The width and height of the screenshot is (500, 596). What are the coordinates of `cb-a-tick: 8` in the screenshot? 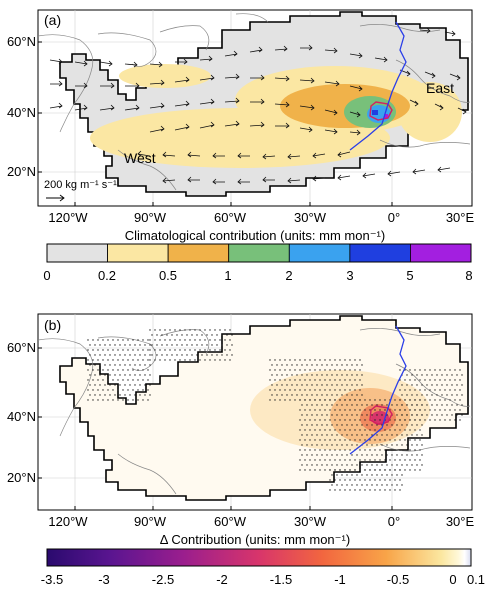 It's located at (468, 275).